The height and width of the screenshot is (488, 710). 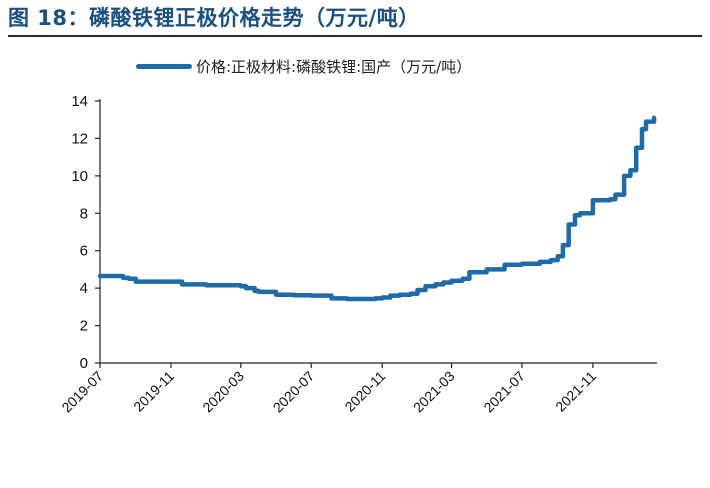 What do you see at coordinates (86, 232) in the screenshot?
I see `y-axis: 0 2 4 6 8 10 12 14` at bounding box center [86, 232].